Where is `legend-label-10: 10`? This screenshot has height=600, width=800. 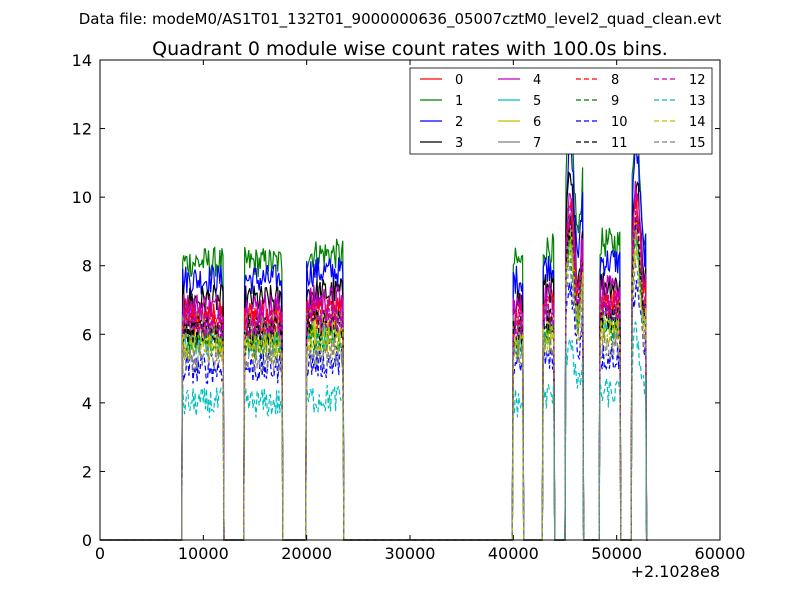
legend-label-10: 10 is located at coordinates (619, 122).